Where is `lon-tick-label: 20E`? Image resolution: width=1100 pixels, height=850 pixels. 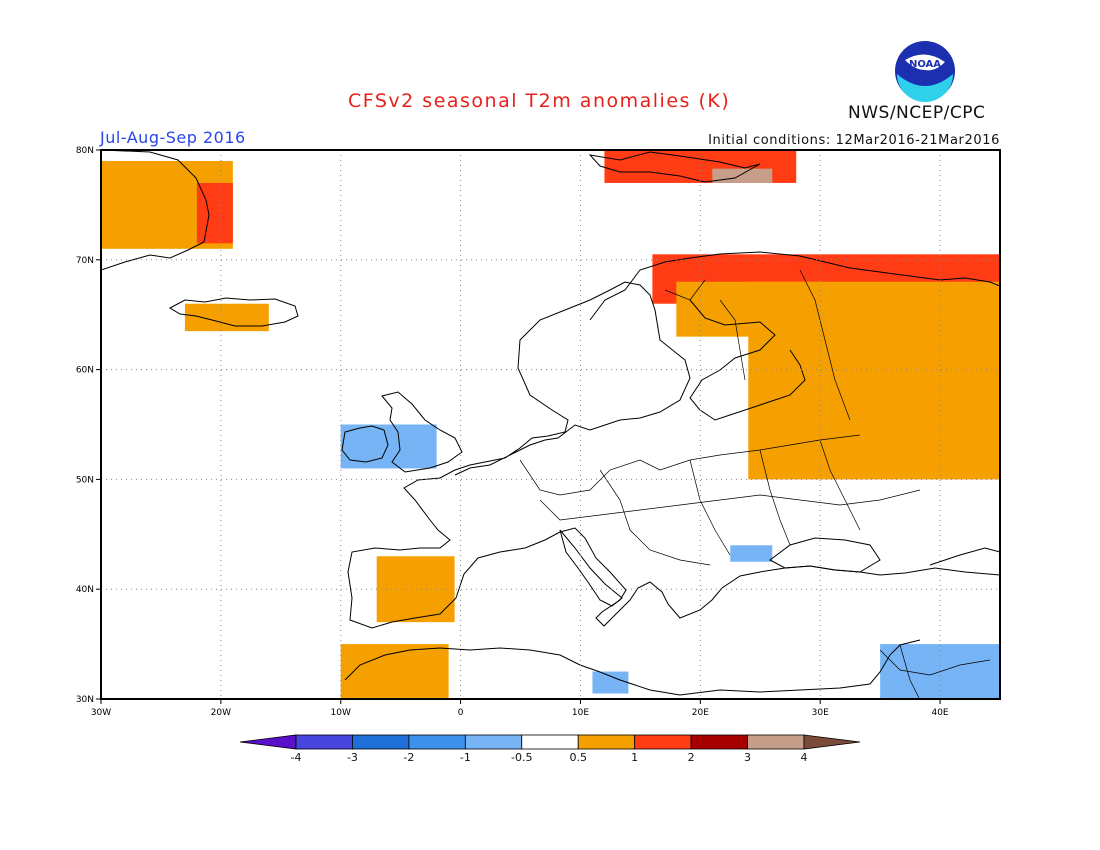
lon-tick-label: 20E is located at coordinates (700, 713).